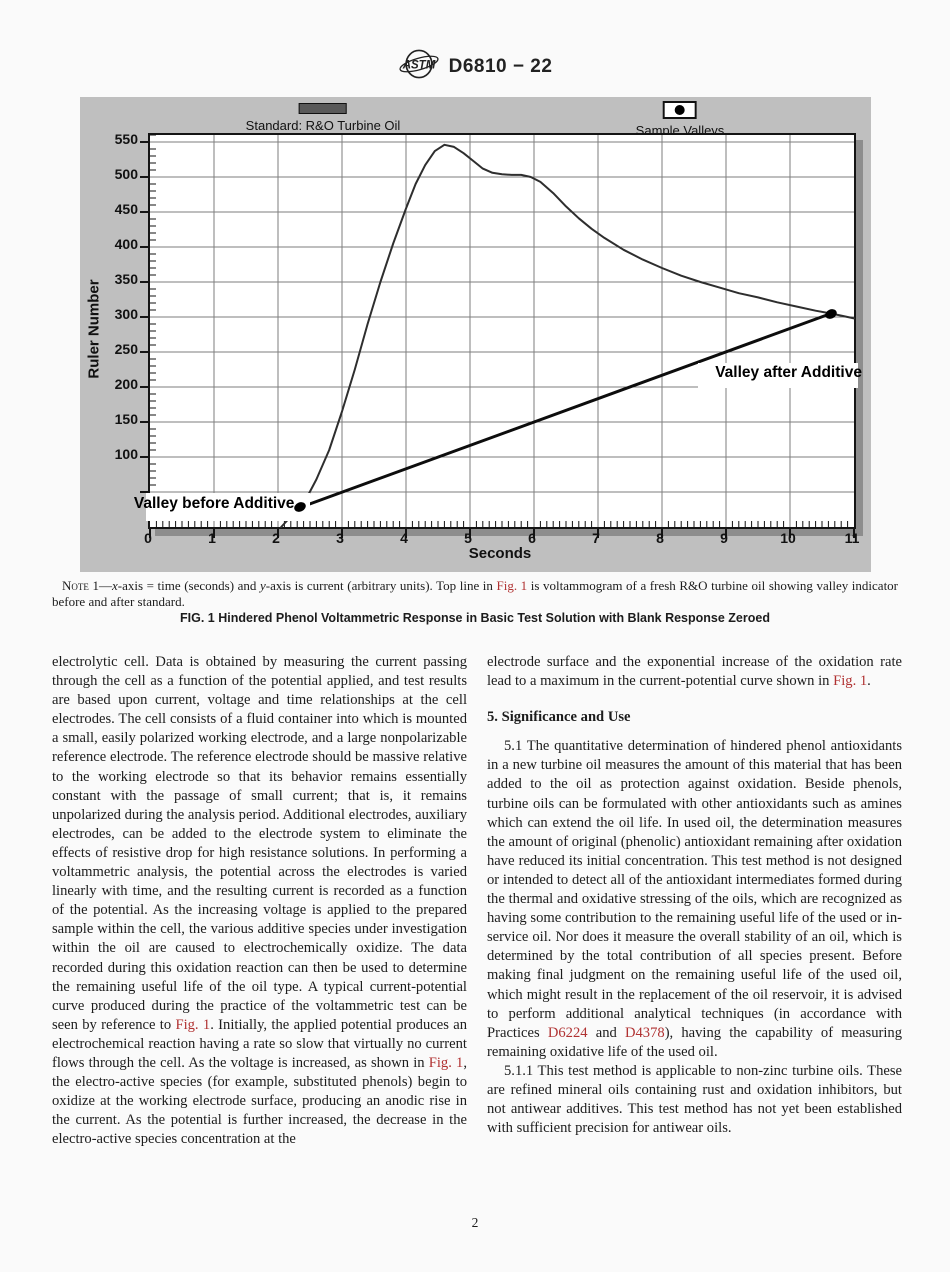  What do you see at coordinates (644, 1032) in the screenshot?
I see `ref-link: D4378` at bounding box center [644, 1032].